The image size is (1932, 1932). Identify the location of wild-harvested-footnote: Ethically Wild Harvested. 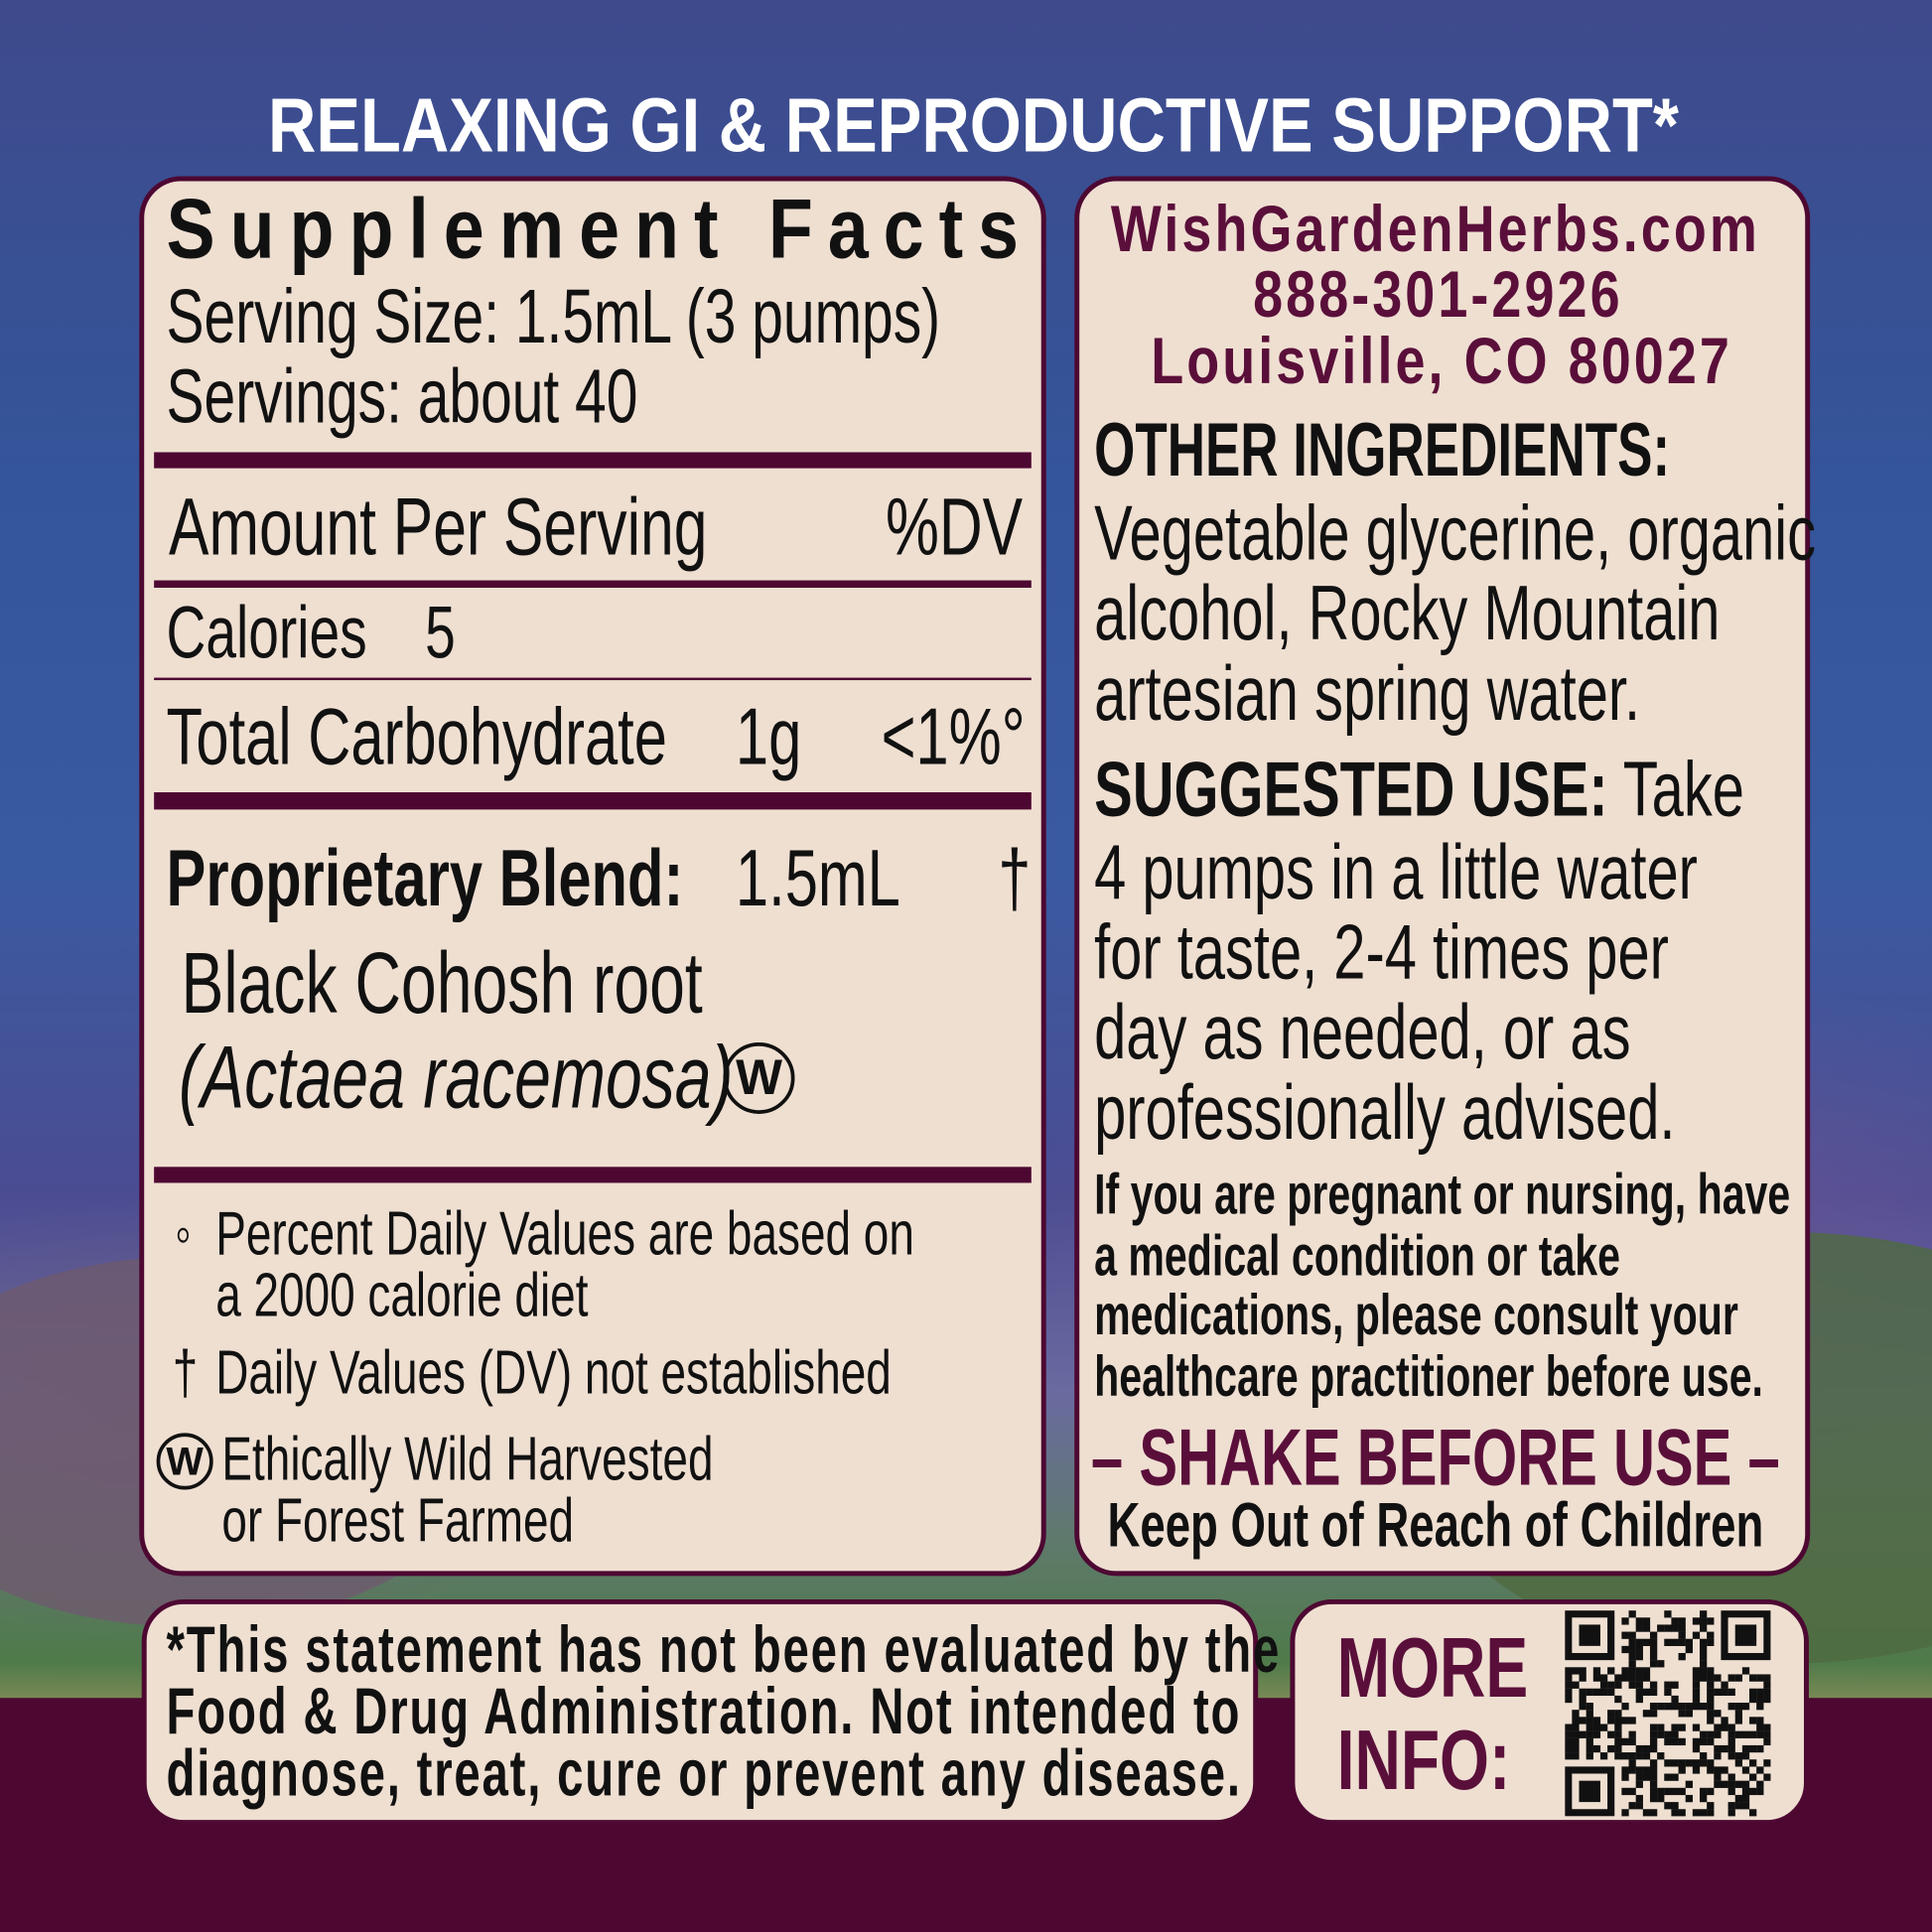
(468, 1459).